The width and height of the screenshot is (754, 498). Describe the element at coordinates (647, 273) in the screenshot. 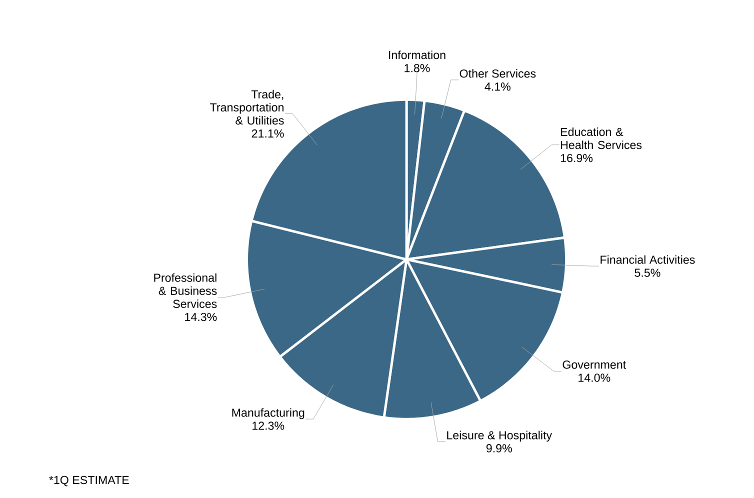

I see `data-label: 5.5%` at that location.